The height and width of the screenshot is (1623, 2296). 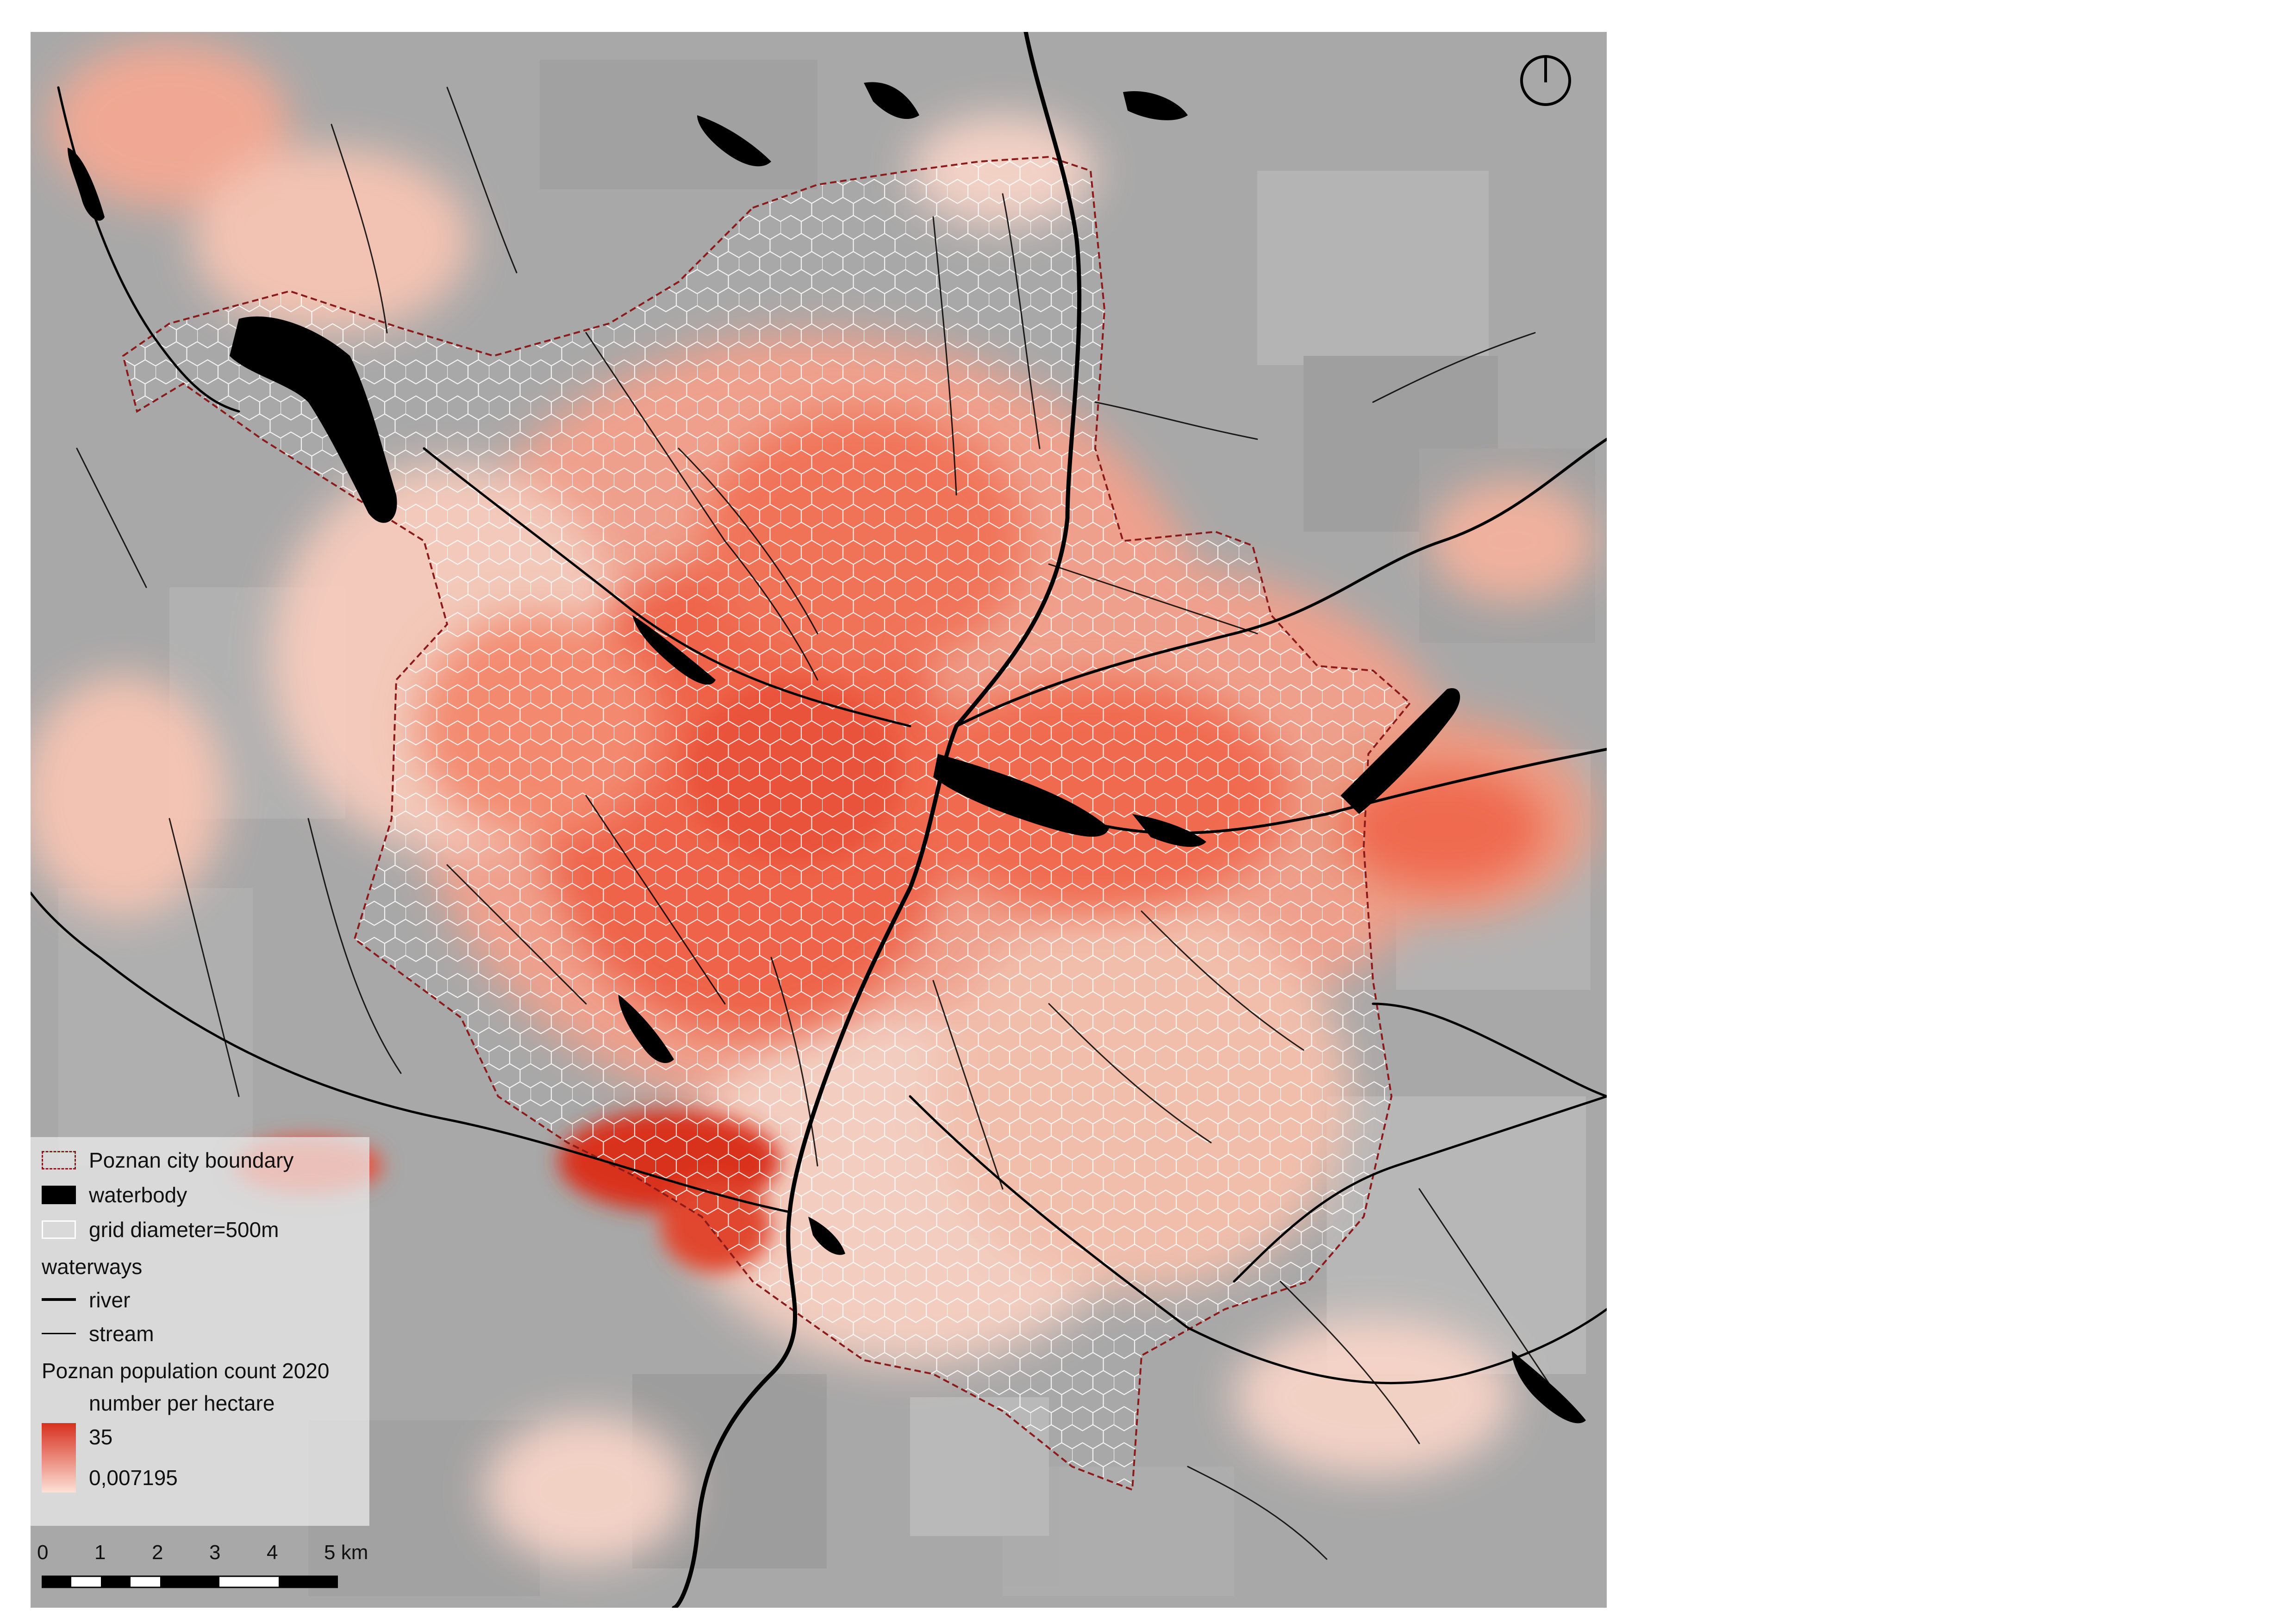 What do you see at coordinates (1545, 80) in the screenshot?
I see `north-arrow-icon` at bounding box center [1545, 80].